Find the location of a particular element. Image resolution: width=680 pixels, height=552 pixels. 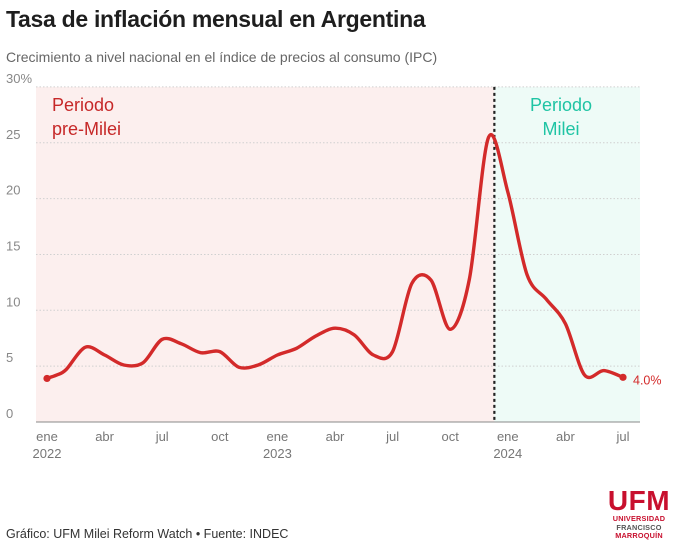

region-label: pre-Milei is located at coordinates (86, 129).